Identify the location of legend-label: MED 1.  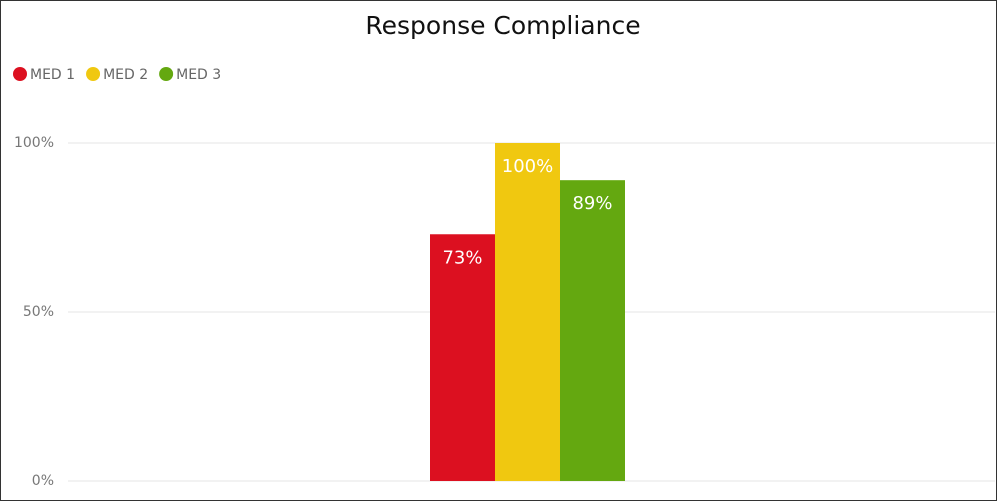
(52, 75).